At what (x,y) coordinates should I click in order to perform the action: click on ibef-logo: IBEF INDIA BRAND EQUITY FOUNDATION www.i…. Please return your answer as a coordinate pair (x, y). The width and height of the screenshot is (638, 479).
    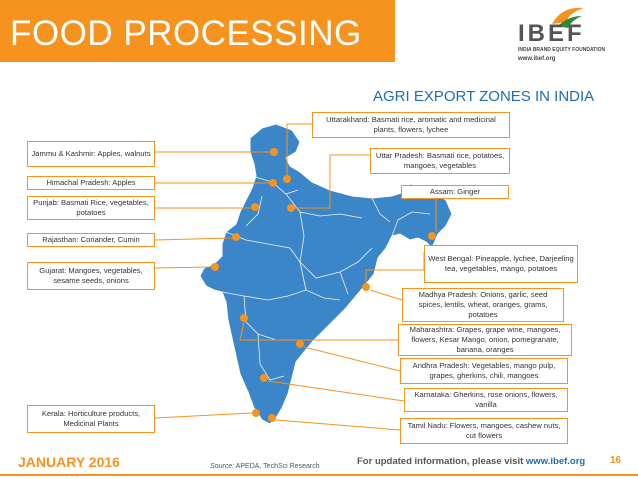
    Looking at the image, I should click on (564, 37).